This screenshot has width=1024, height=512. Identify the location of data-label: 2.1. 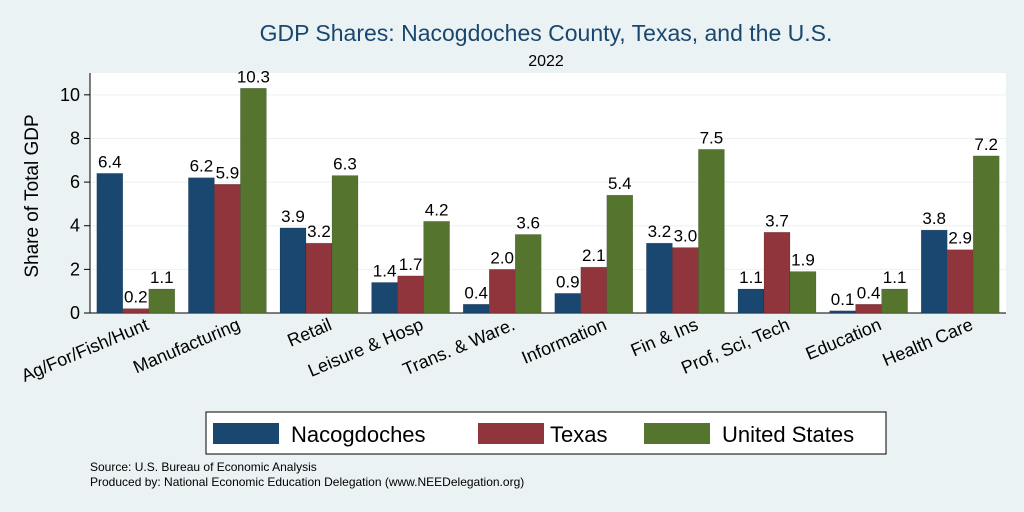
(594, 255).